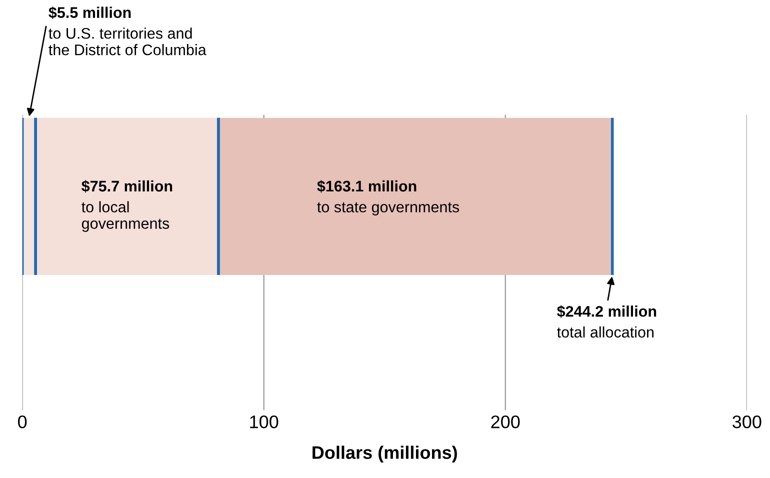 This screenshot has width=770, height=478. I want to click on total-label: $244.2 million total allocation, so click(606, 321).